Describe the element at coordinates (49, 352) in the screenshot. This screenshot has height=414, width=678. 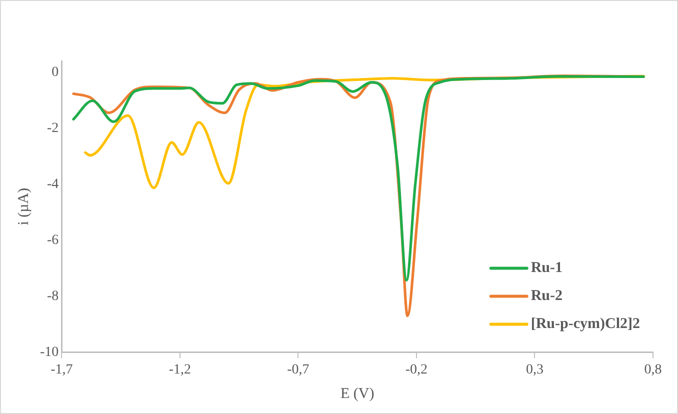
I see `y-tick-label: -10` at that location.